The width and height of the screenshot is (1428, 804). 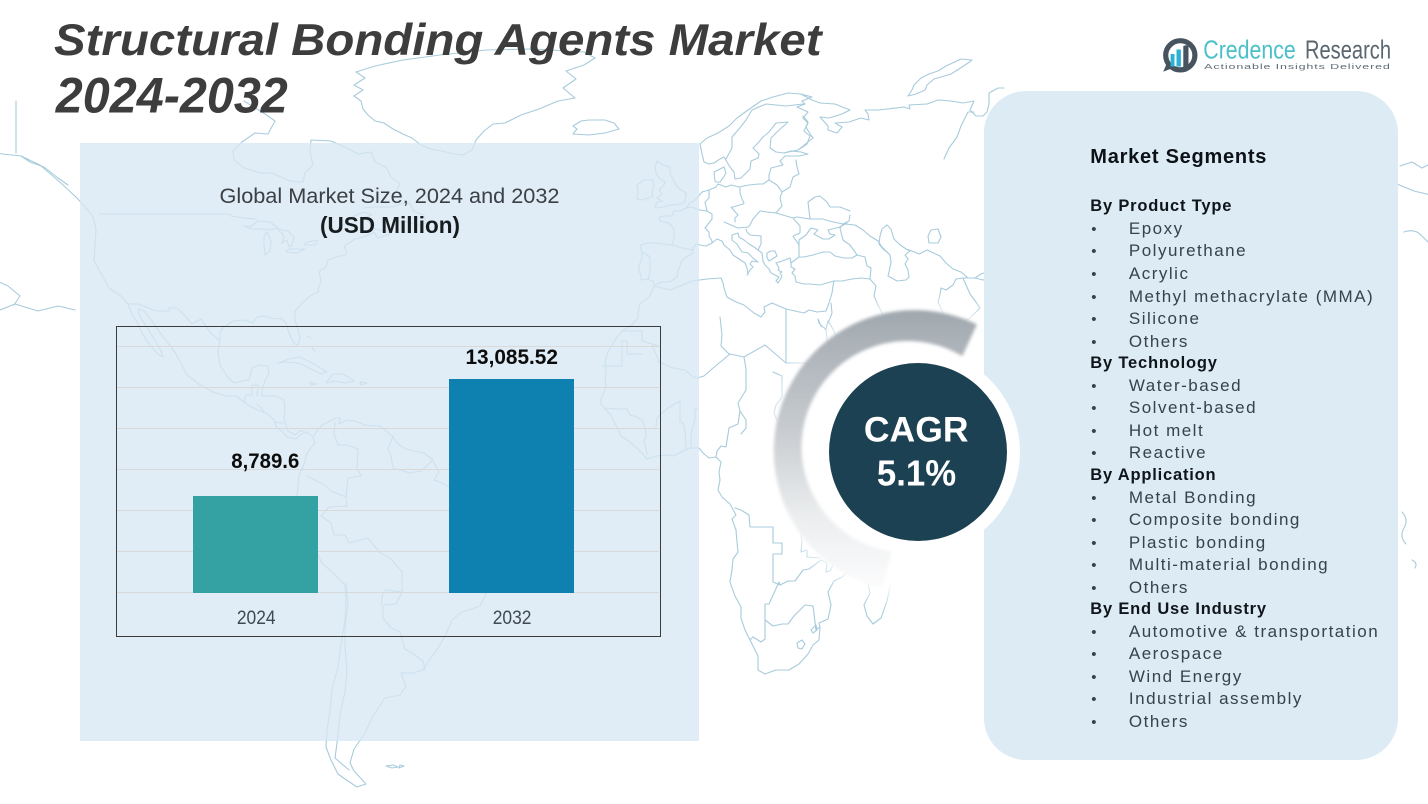 I want to click on svg-text:Structural Bonding Agents Mark: Structural Bonding Agents Market, so click(x=439, y=40).